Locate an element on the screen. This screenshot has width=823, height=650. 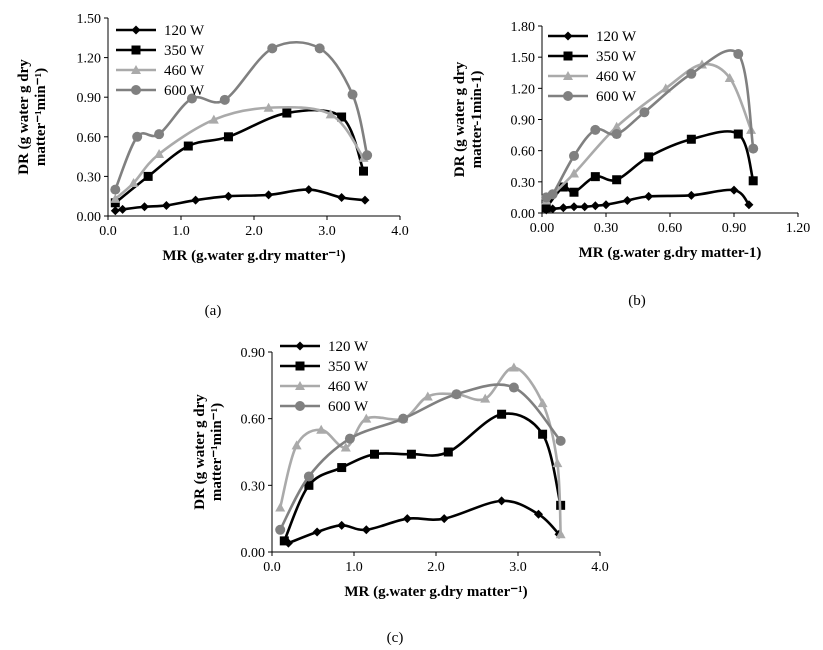
x-tick-label: 0.90 is located at coordinates (734, 228).